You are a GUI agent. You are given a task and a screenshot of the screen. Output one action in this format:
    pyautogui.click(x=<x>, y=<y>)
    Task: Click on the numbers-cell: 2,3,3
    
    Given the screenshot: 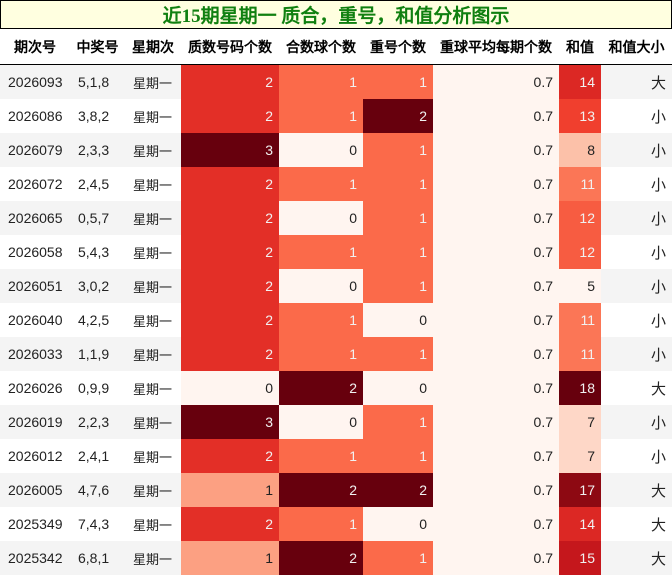 What is the action you would take?
    pyautogui.click(x=97, y=150)
    